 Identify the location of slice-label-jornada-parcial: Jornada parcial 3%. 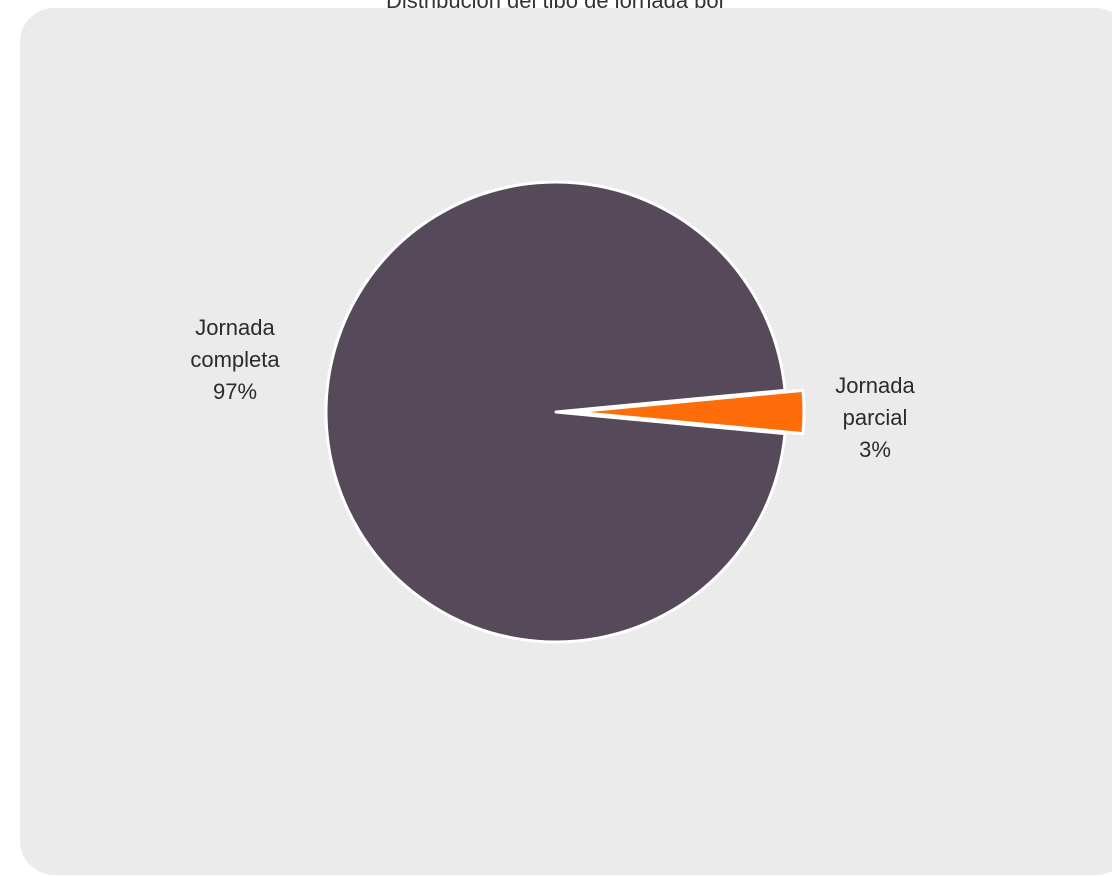
(875, 418).